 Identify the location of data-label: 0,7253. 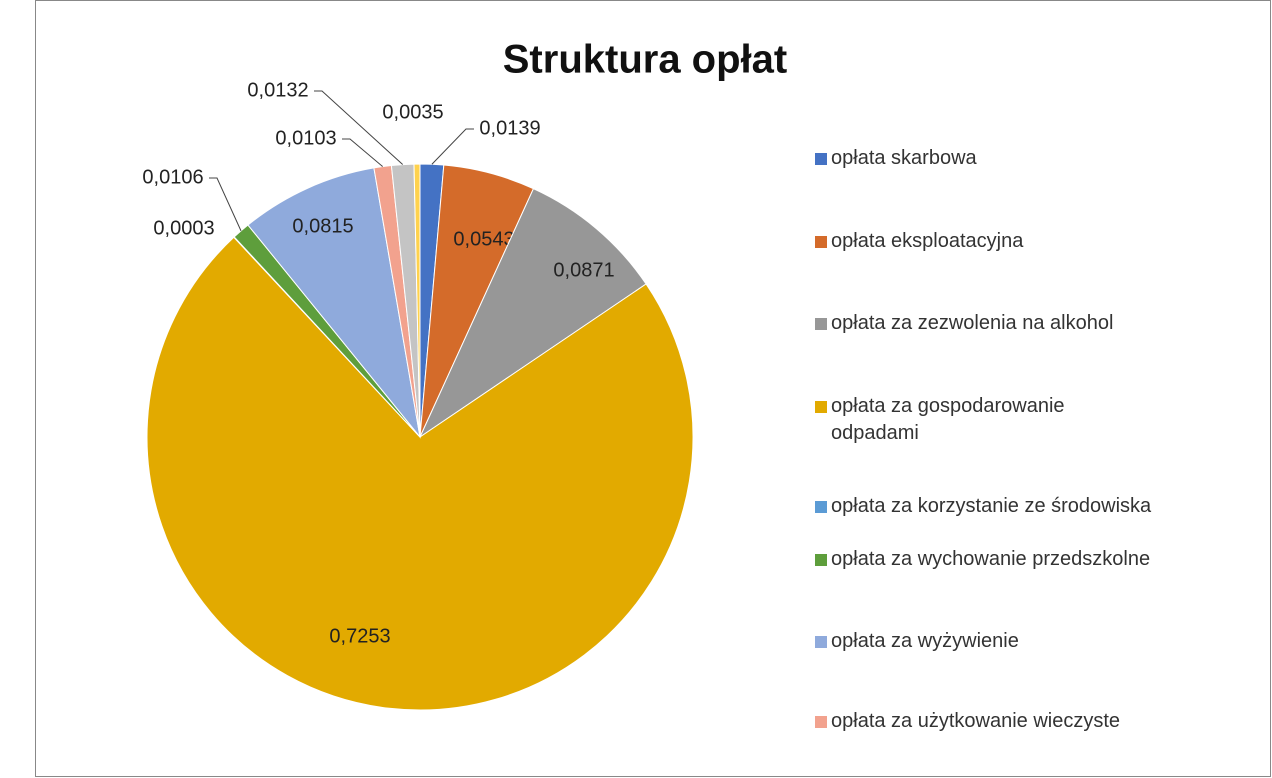
(359, 636).